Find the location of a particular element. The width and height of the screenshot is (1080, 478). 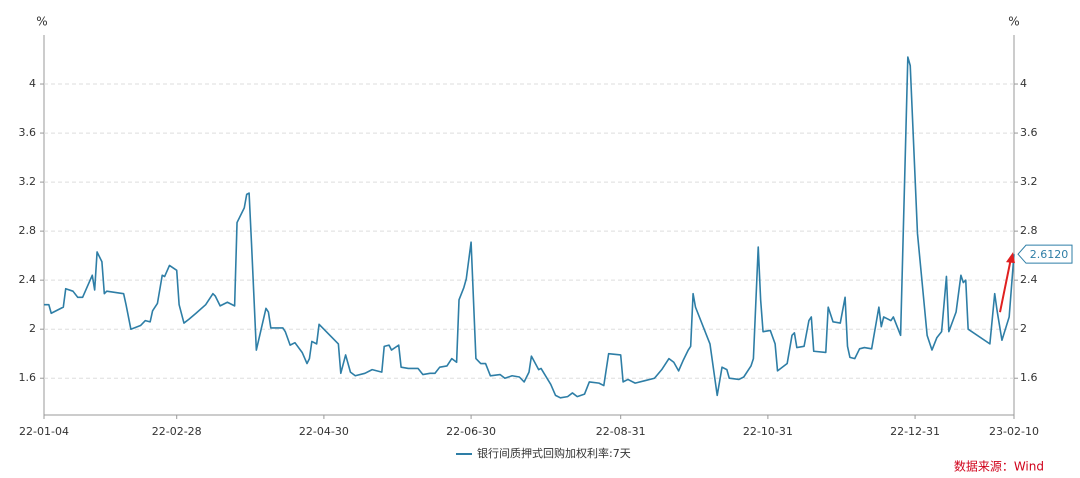

y2-tick-label: 2 is located at coordinates (1023, 328).